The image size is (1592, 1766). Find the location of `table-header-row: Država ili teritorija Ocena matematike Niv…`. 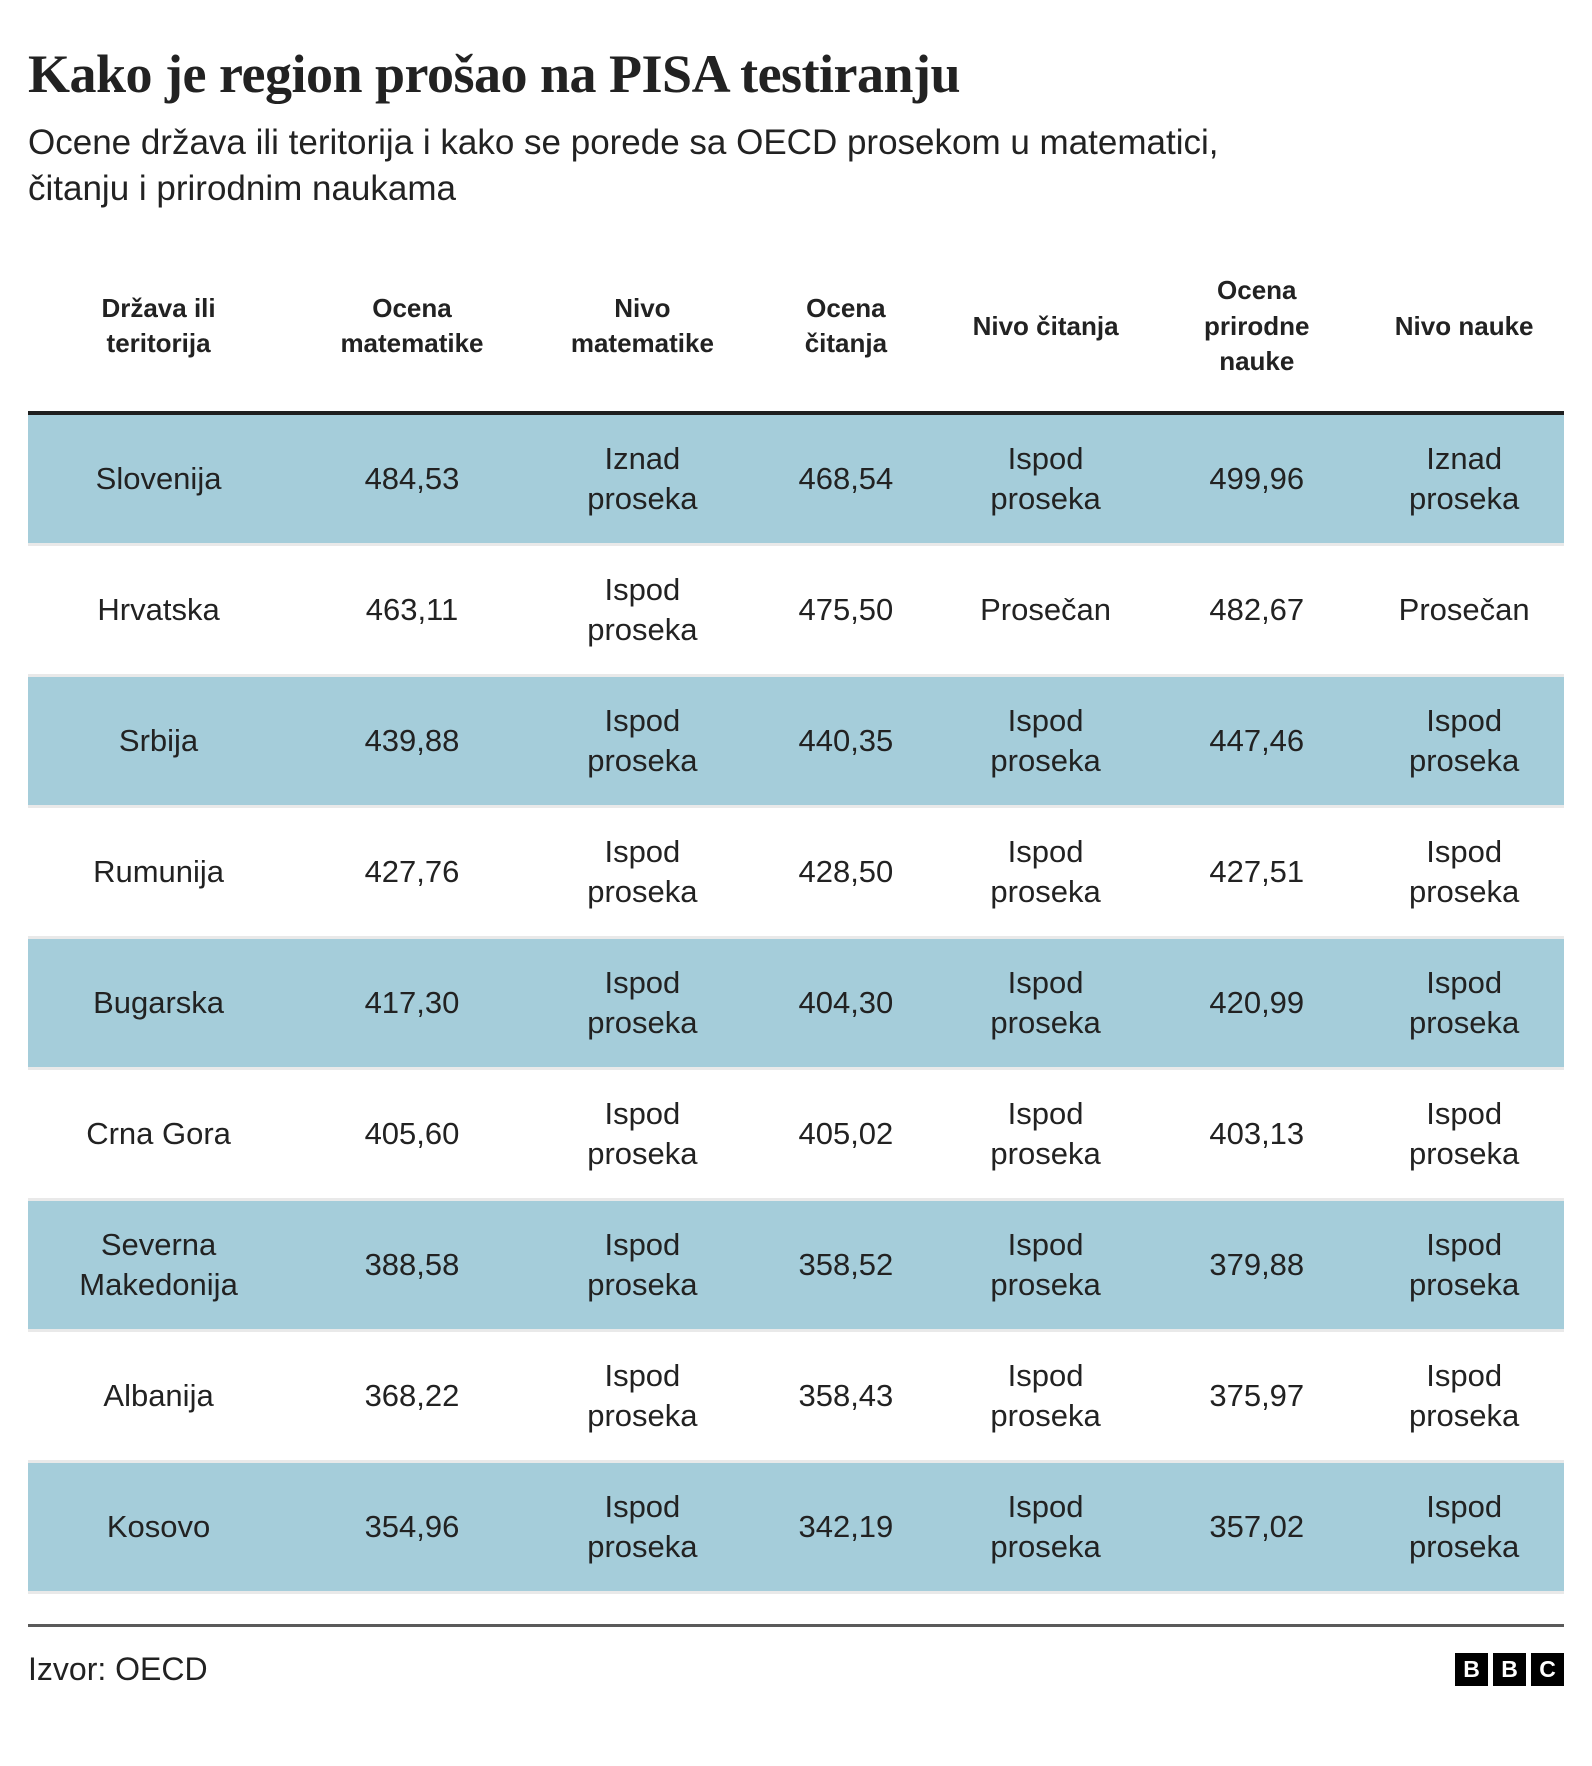

table-header-row: Država ili teritorija Ocena matematike Niv… is located at coordinates (796, 331).